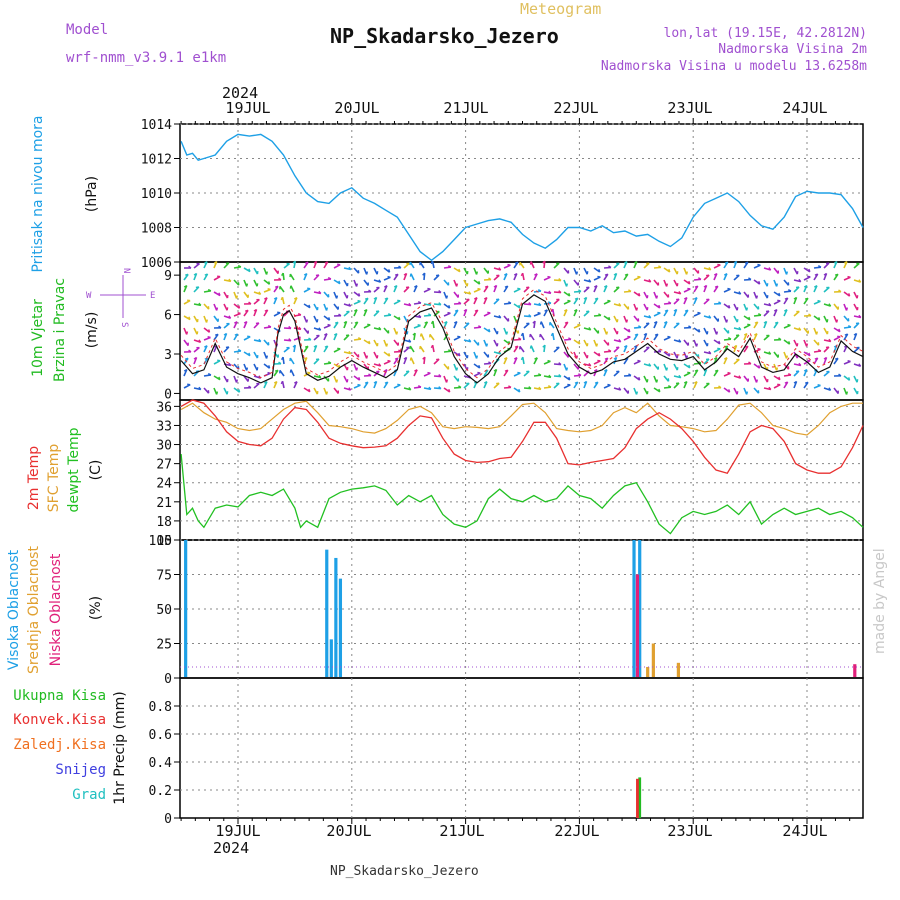 The width and height of the screenshot is (900, 900). Describe the element at coordinates (637, 798) in the screenshot. I see `precip-bar` at that location.